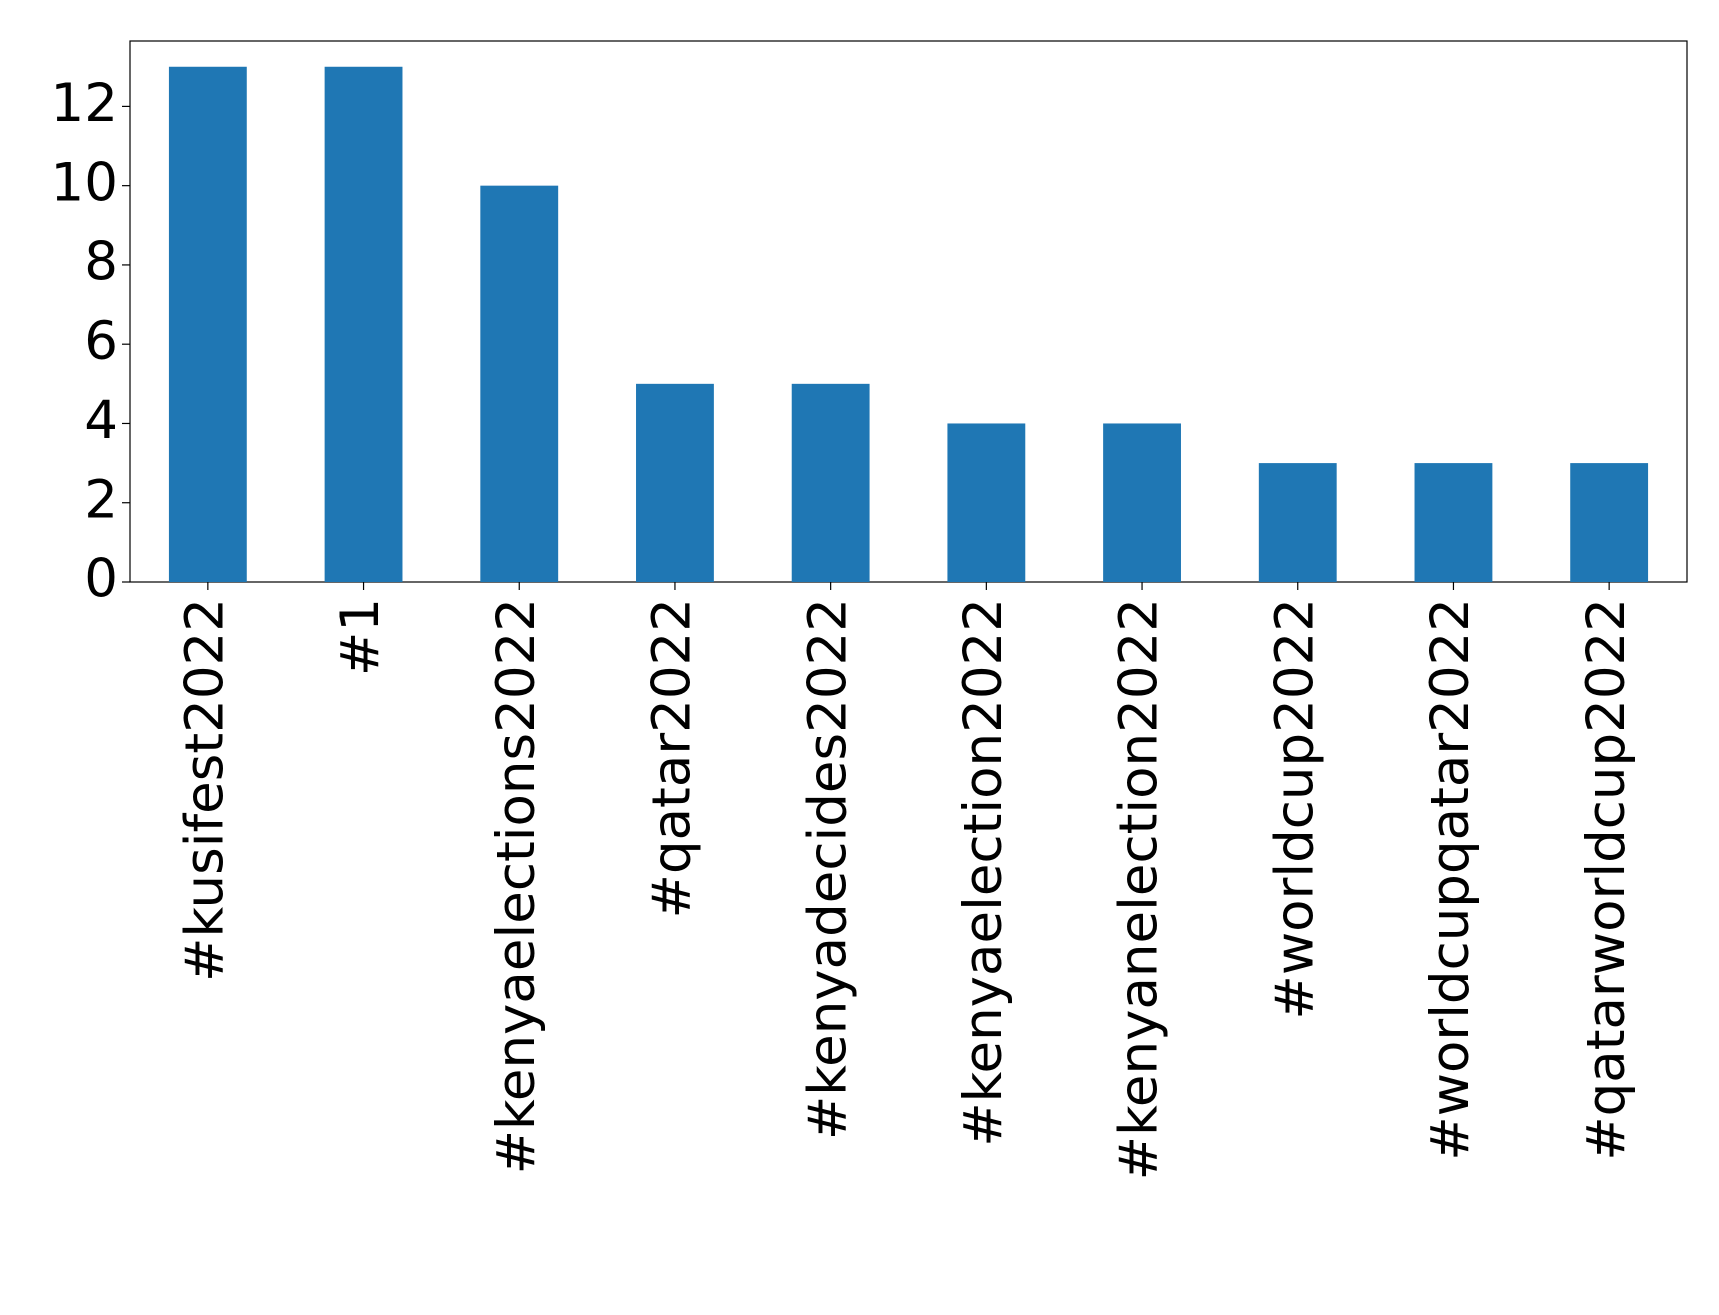  I want to click on x-tick-label: #kusifest2022, so click(204, 790).